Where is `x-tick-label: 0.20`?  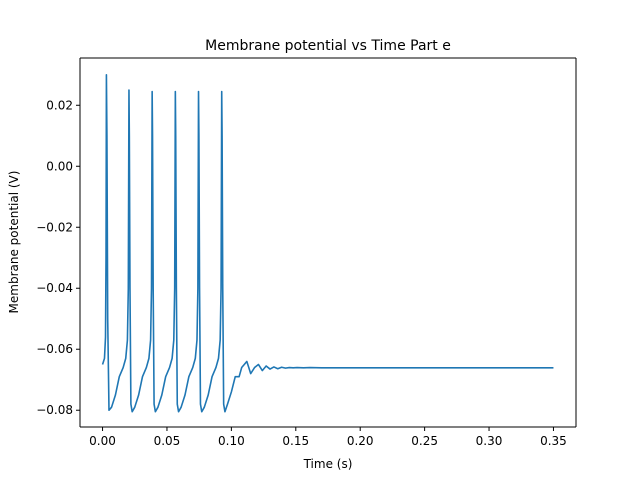
x-tick-label: 0.20 is located at coordinates (360, 441).